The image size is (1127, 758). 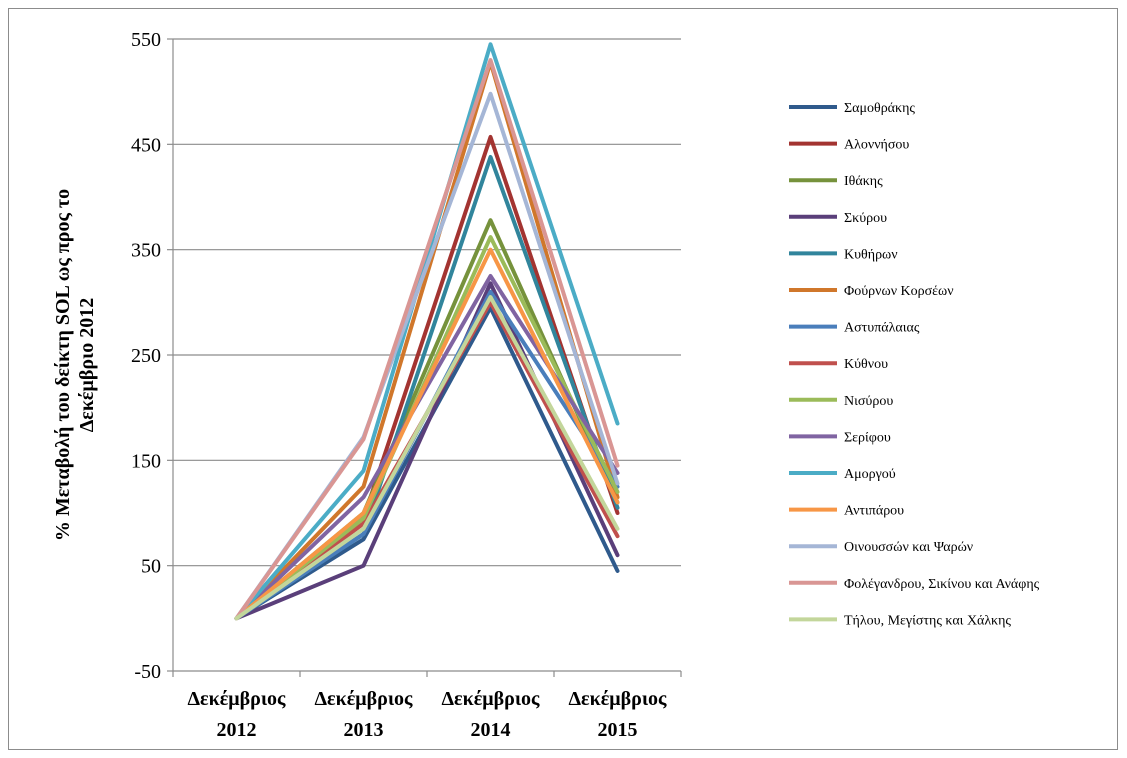 What do you see at coordinates (874, 511) in the screenshot?
I see `legend-label: Αντιπάρου` at bounding box center [874, 511].